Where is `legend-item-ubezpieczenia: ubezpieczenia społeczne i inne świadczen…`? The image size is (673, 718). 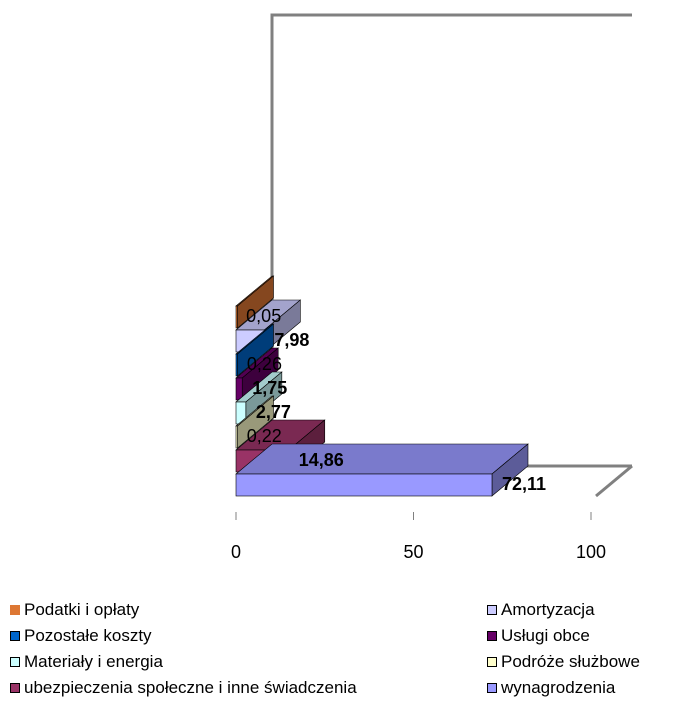 legend-item-ubezpieczenia: ubezpieczenia społeczne i inne świadczen… is located at coordinates (183, 688).